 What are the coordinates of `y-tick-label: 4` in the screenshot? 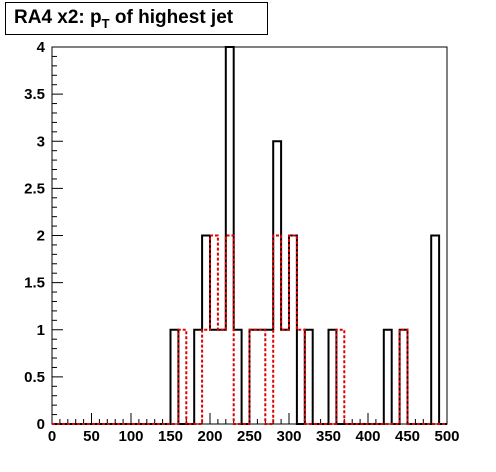 It's located at (41, 47).